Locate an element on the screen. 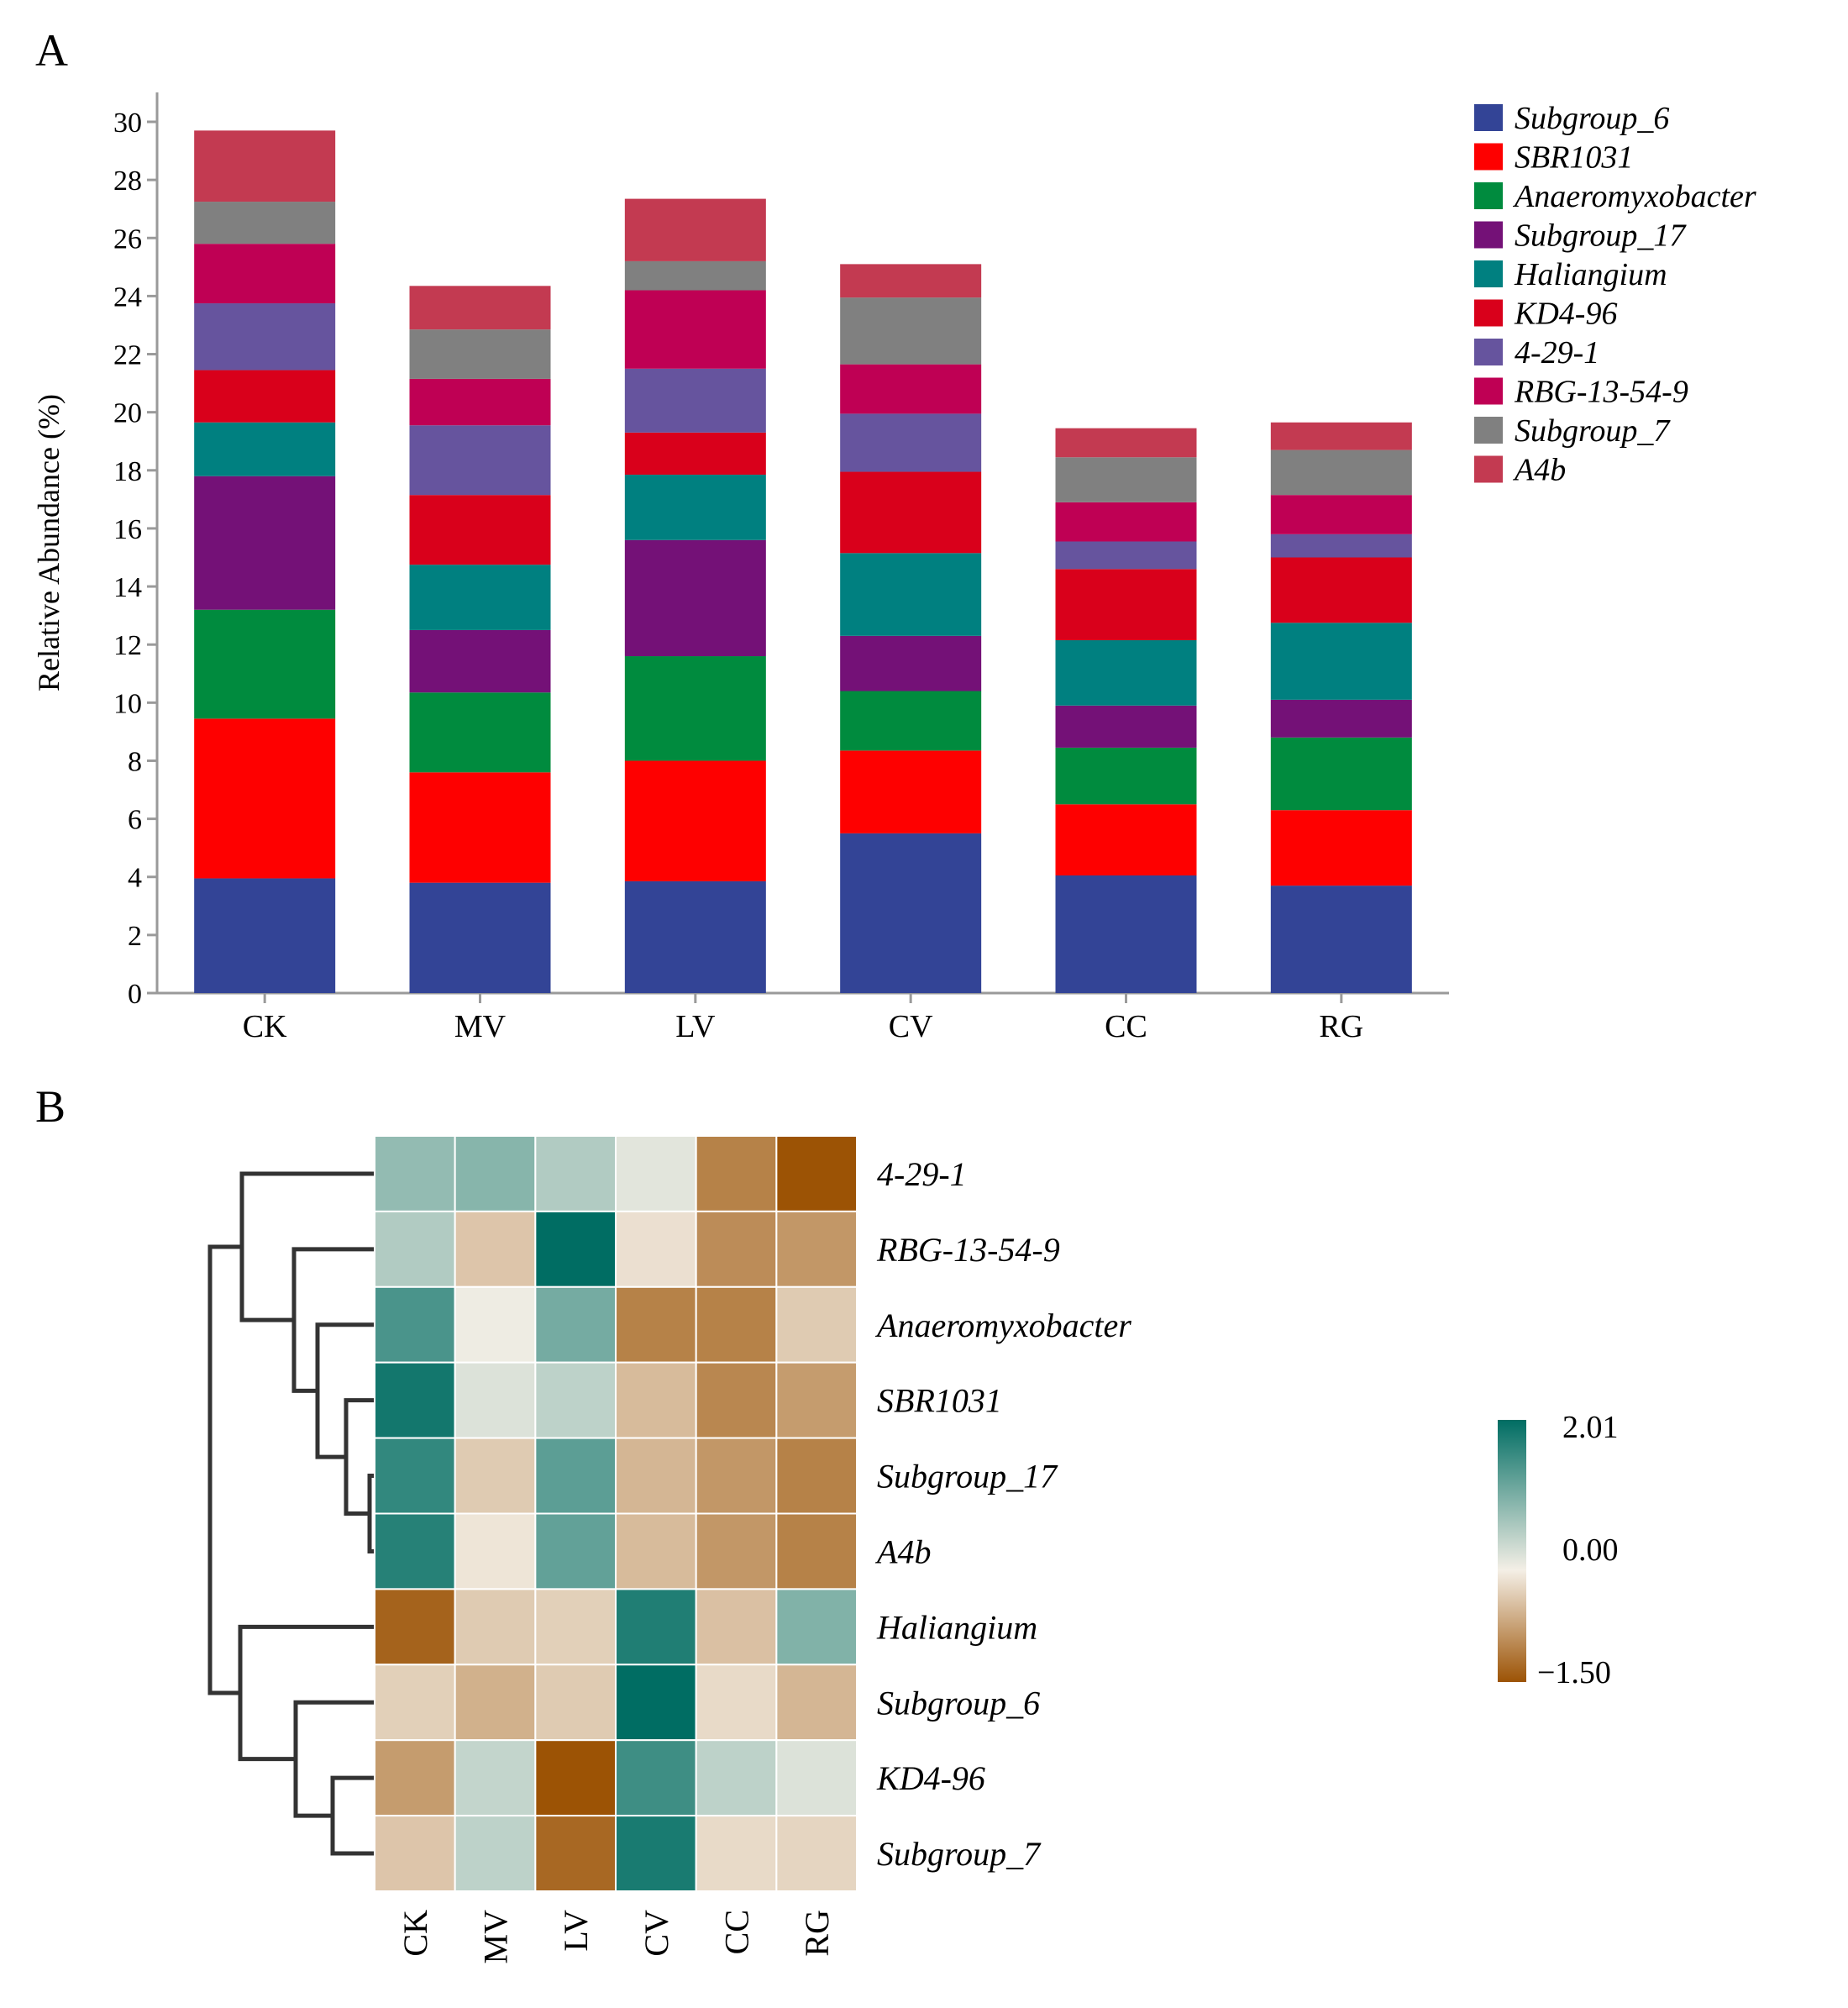  heatmap-cell-4-29-1-lv is located at coordinates (575, 1174).